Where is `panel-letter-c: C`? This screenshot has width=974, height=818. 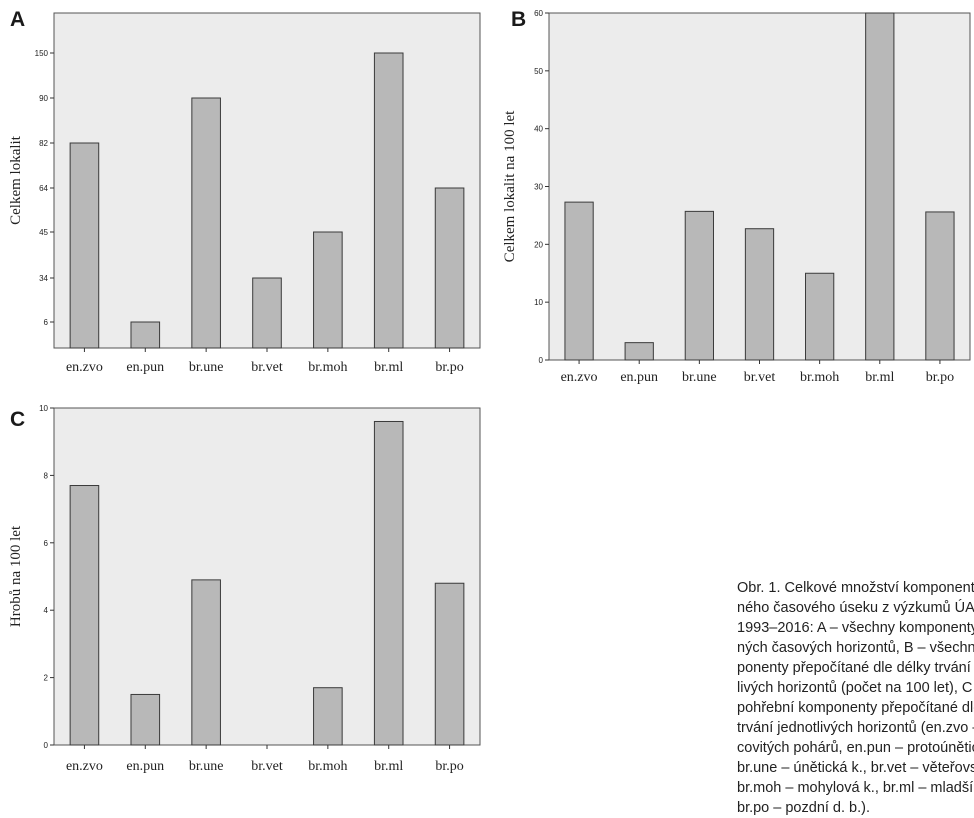
panel-letter-c: C is located at coordinates (18, 419).